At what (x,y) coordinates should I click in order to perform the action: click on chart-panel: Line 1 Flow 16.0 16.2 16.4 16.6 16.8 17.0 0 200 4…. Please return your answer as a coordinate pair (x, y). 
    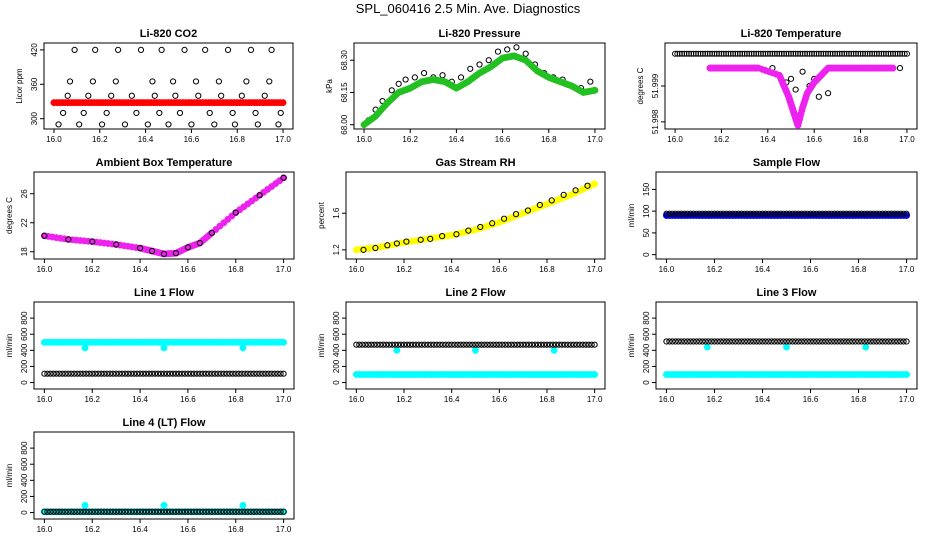
    Looking at the image, I should click on (150, 345).